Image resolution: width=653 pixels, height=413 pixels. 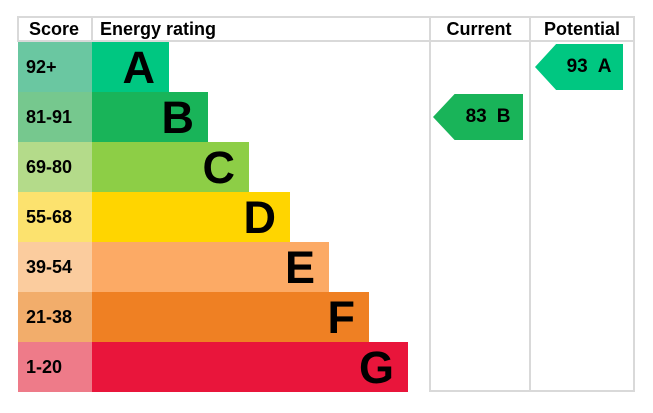 I want to click on score-range-label: 81-91, so click(x=49, y=116).